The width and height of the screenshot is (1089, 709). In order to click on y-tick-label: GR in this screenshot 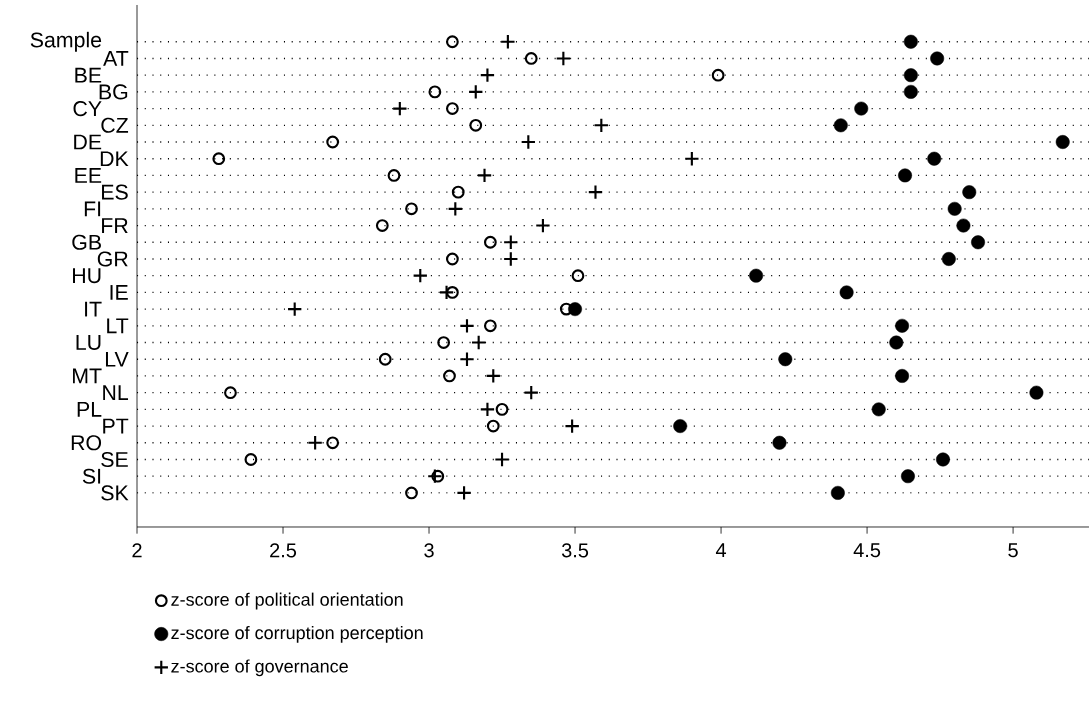, I will do `click(112, 259)`.